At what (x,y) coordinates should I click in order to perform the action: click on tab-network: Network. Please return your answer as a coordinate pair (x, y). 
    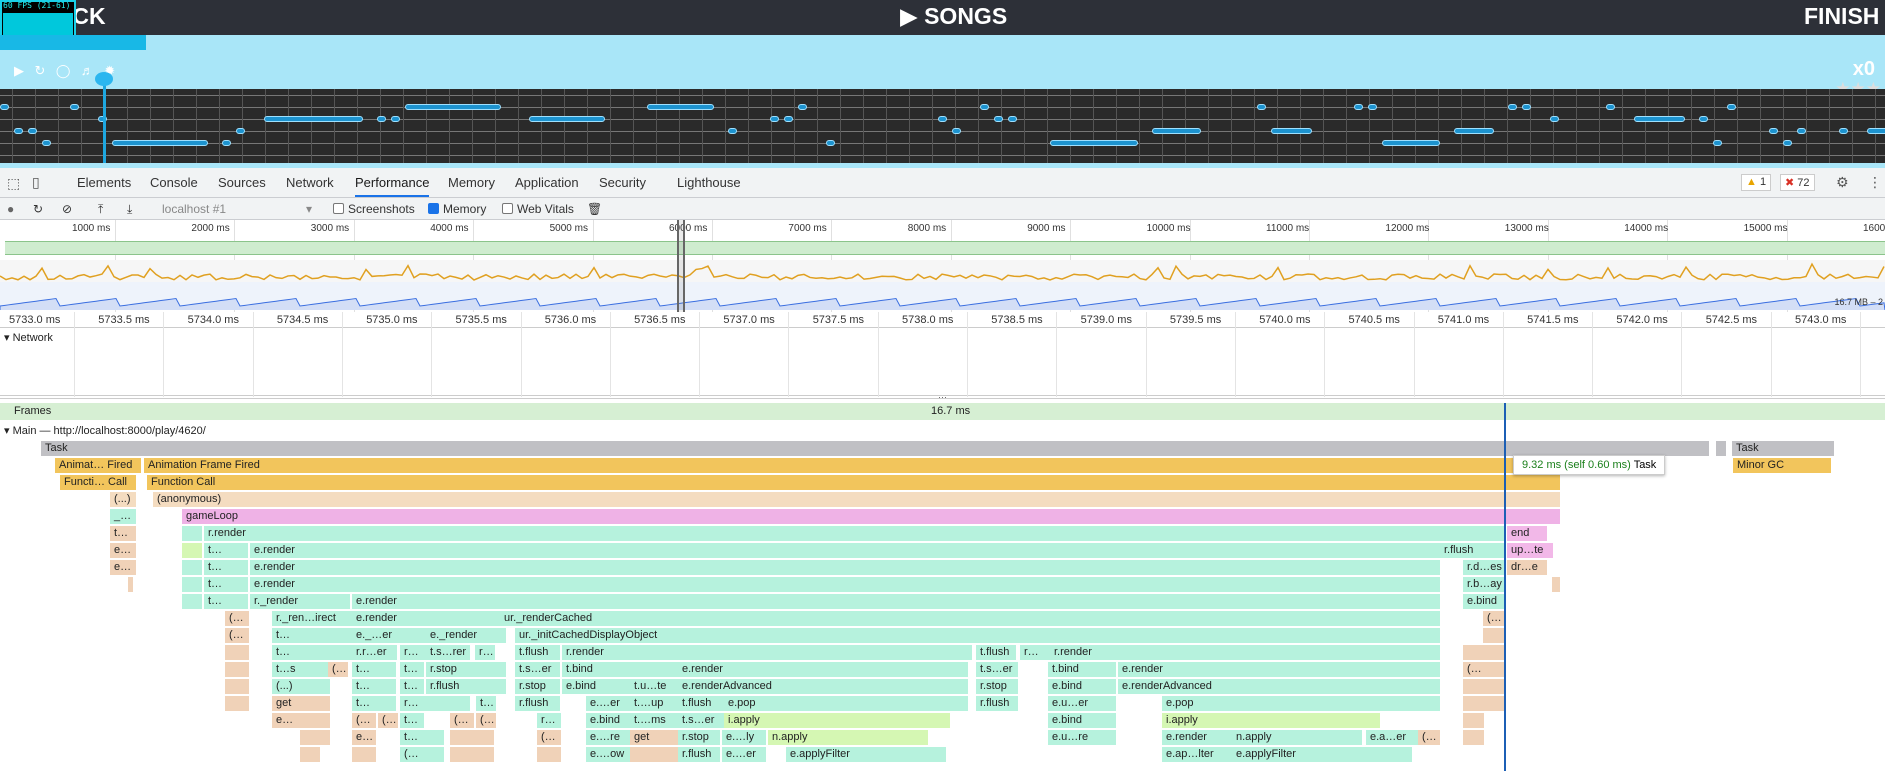
    Looking at the image, I should click on (310, 182).